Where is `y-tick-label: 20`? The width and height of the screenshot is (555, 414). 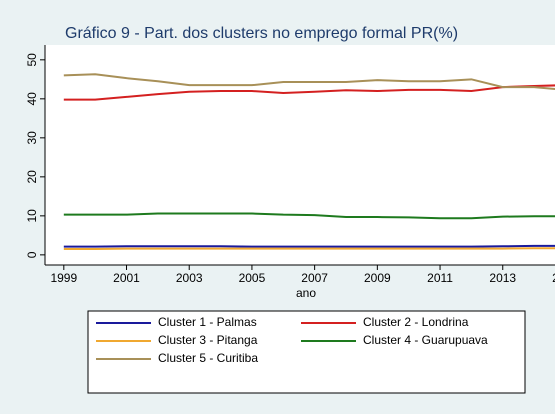
y-tick-label: 20 is located at coordinates (32, 177).